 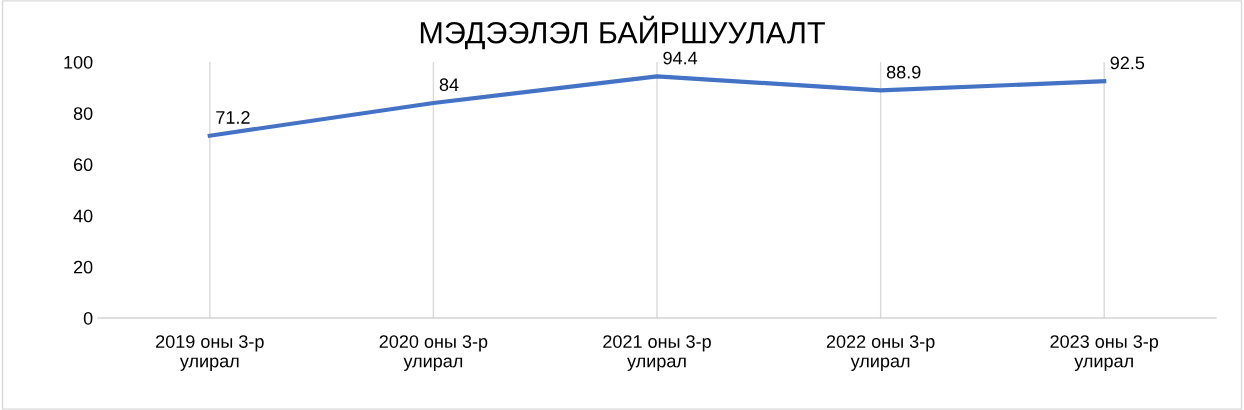 What do you see at coordinates (233, 117) in the screenshot?
I see `data-label: 71.2` at bounding box center [233, 117].